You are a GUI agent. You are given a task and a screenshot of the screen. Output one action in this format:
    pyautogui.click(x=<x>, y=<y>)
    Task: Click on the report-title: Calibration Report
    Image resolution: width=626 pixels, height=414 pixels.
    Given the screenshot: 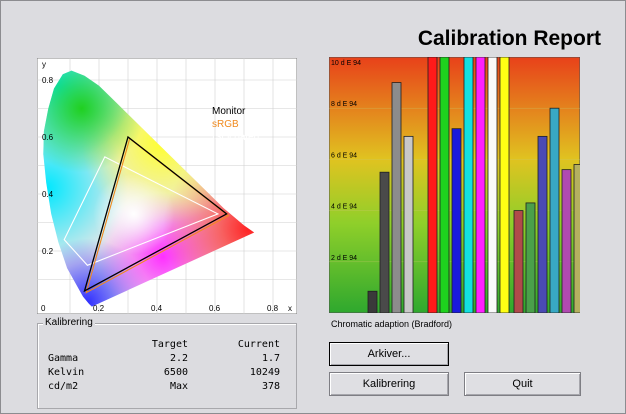 What is the action you would take?
    pyautogui.click(x=509, y=38)
    